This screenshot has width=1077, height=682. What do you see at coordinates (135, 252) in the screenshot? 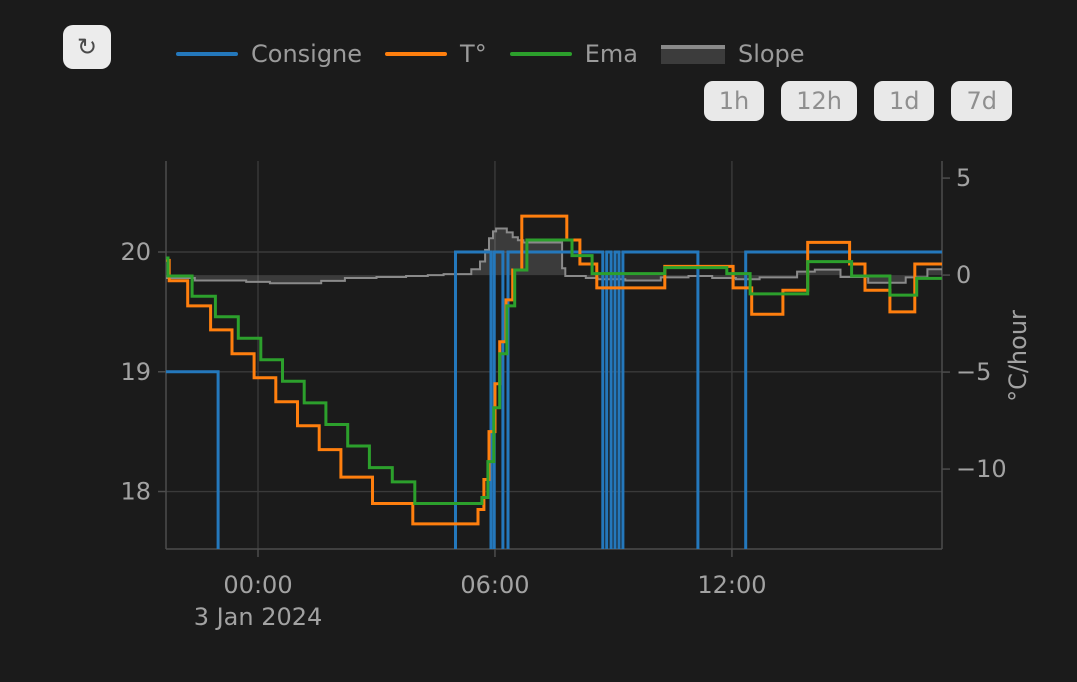
I see `y-left-tick-label: 20` at bounding box center [135, 252].